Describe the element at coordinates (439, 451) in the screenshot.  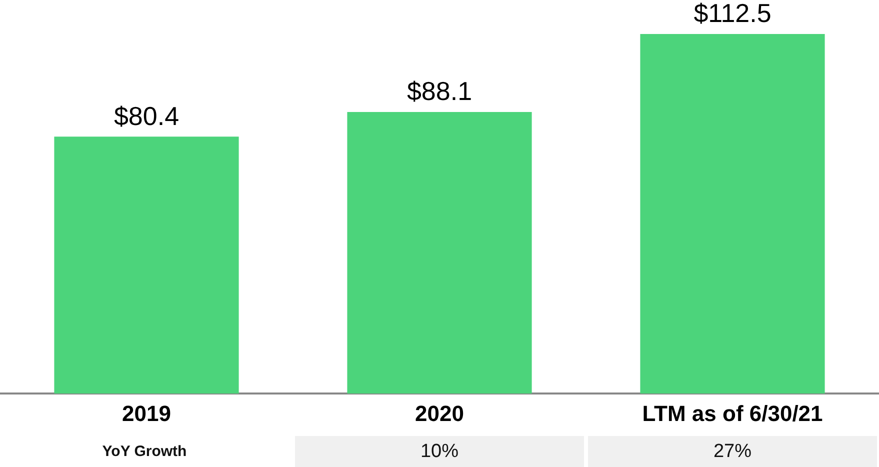
I see `text: 10%` at that location.